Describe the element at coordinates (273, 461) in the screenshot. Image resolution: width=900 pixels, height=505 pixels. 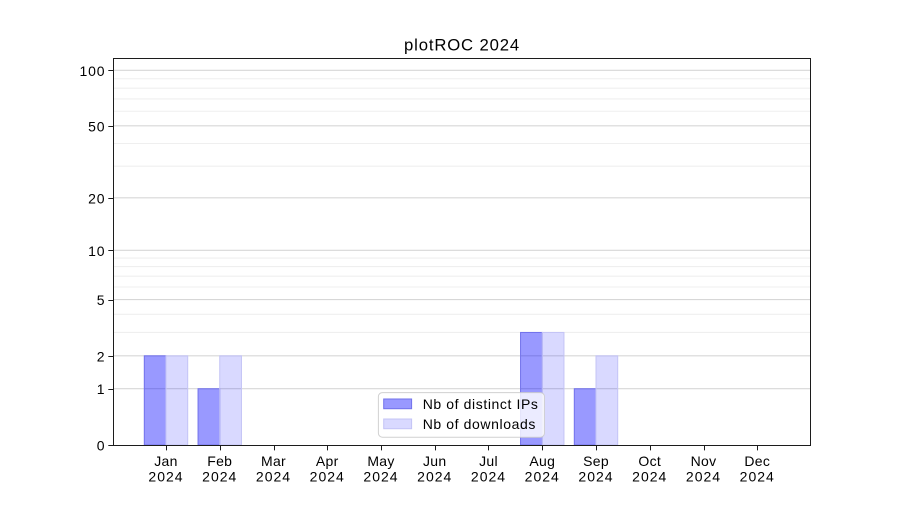
I see `svg-text: Mar` at that location.